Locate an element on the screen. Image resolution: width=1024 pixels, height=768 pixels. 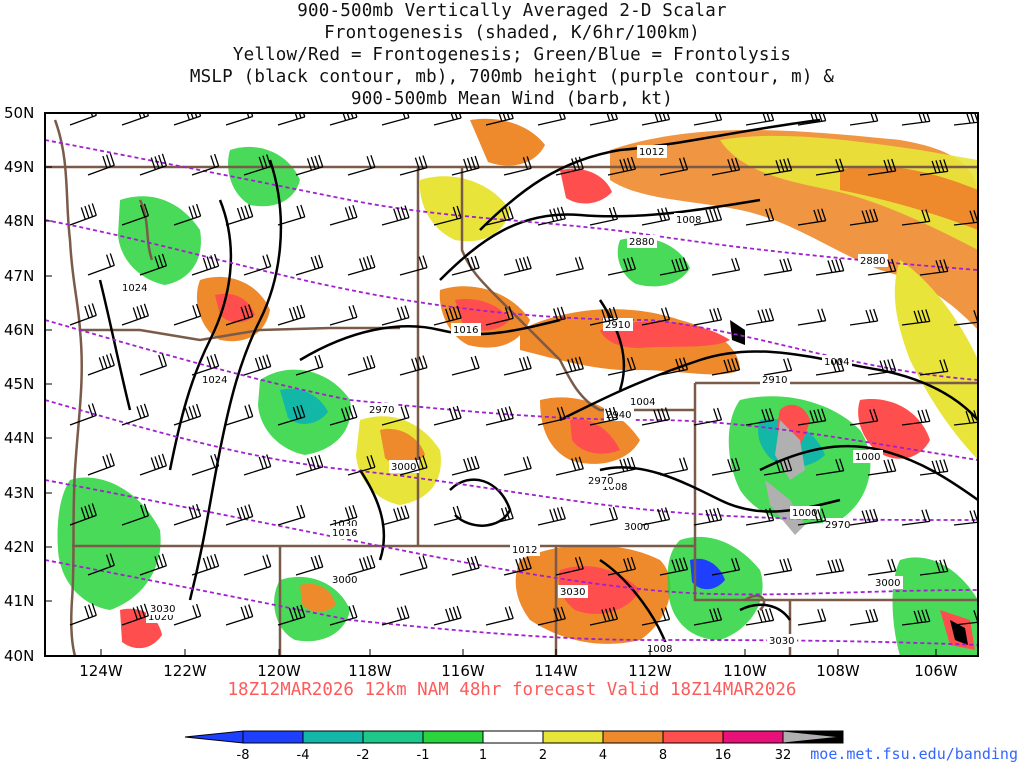
height-label: 2910 is located at coordinates (774, 380).